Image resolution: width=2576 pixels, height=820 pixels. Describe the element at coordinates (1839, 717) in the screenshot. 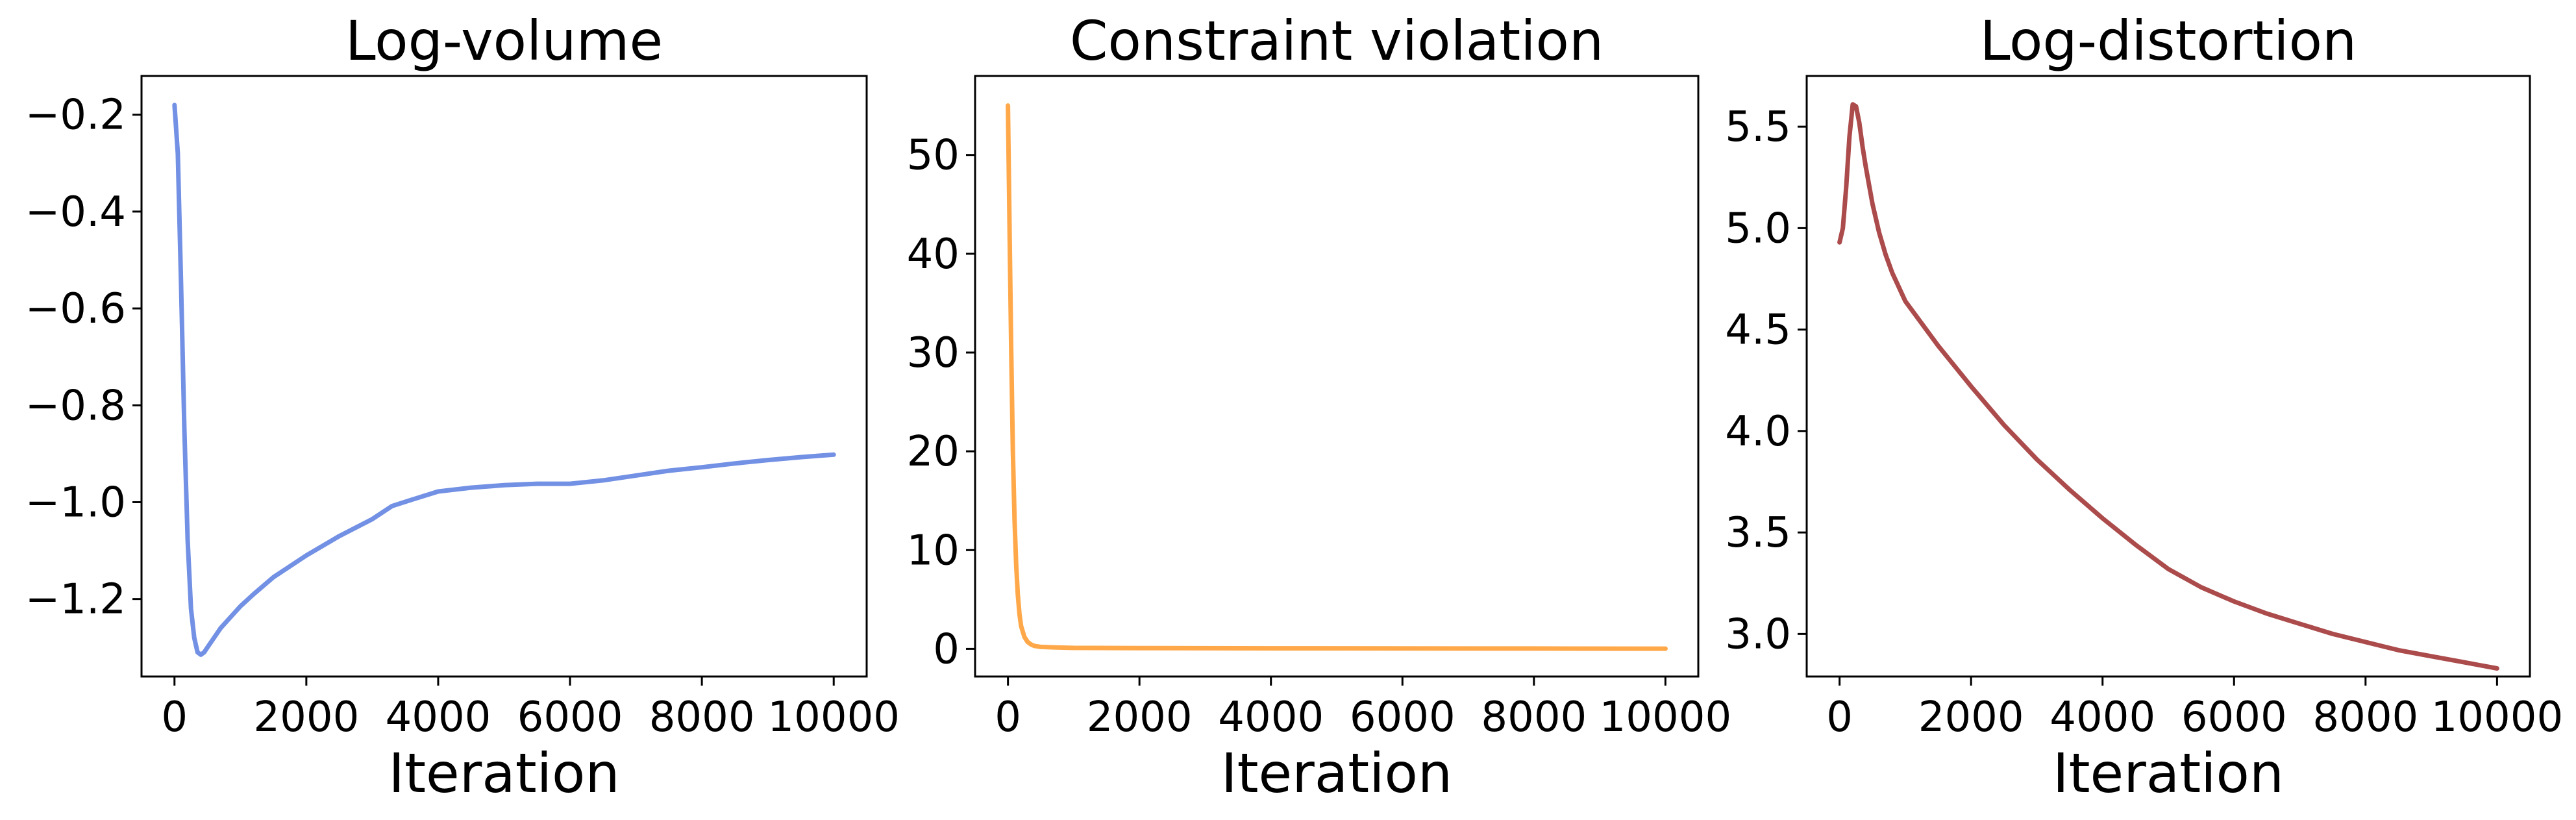

I see `log-distortion-x-tick-label: 0` at that location.